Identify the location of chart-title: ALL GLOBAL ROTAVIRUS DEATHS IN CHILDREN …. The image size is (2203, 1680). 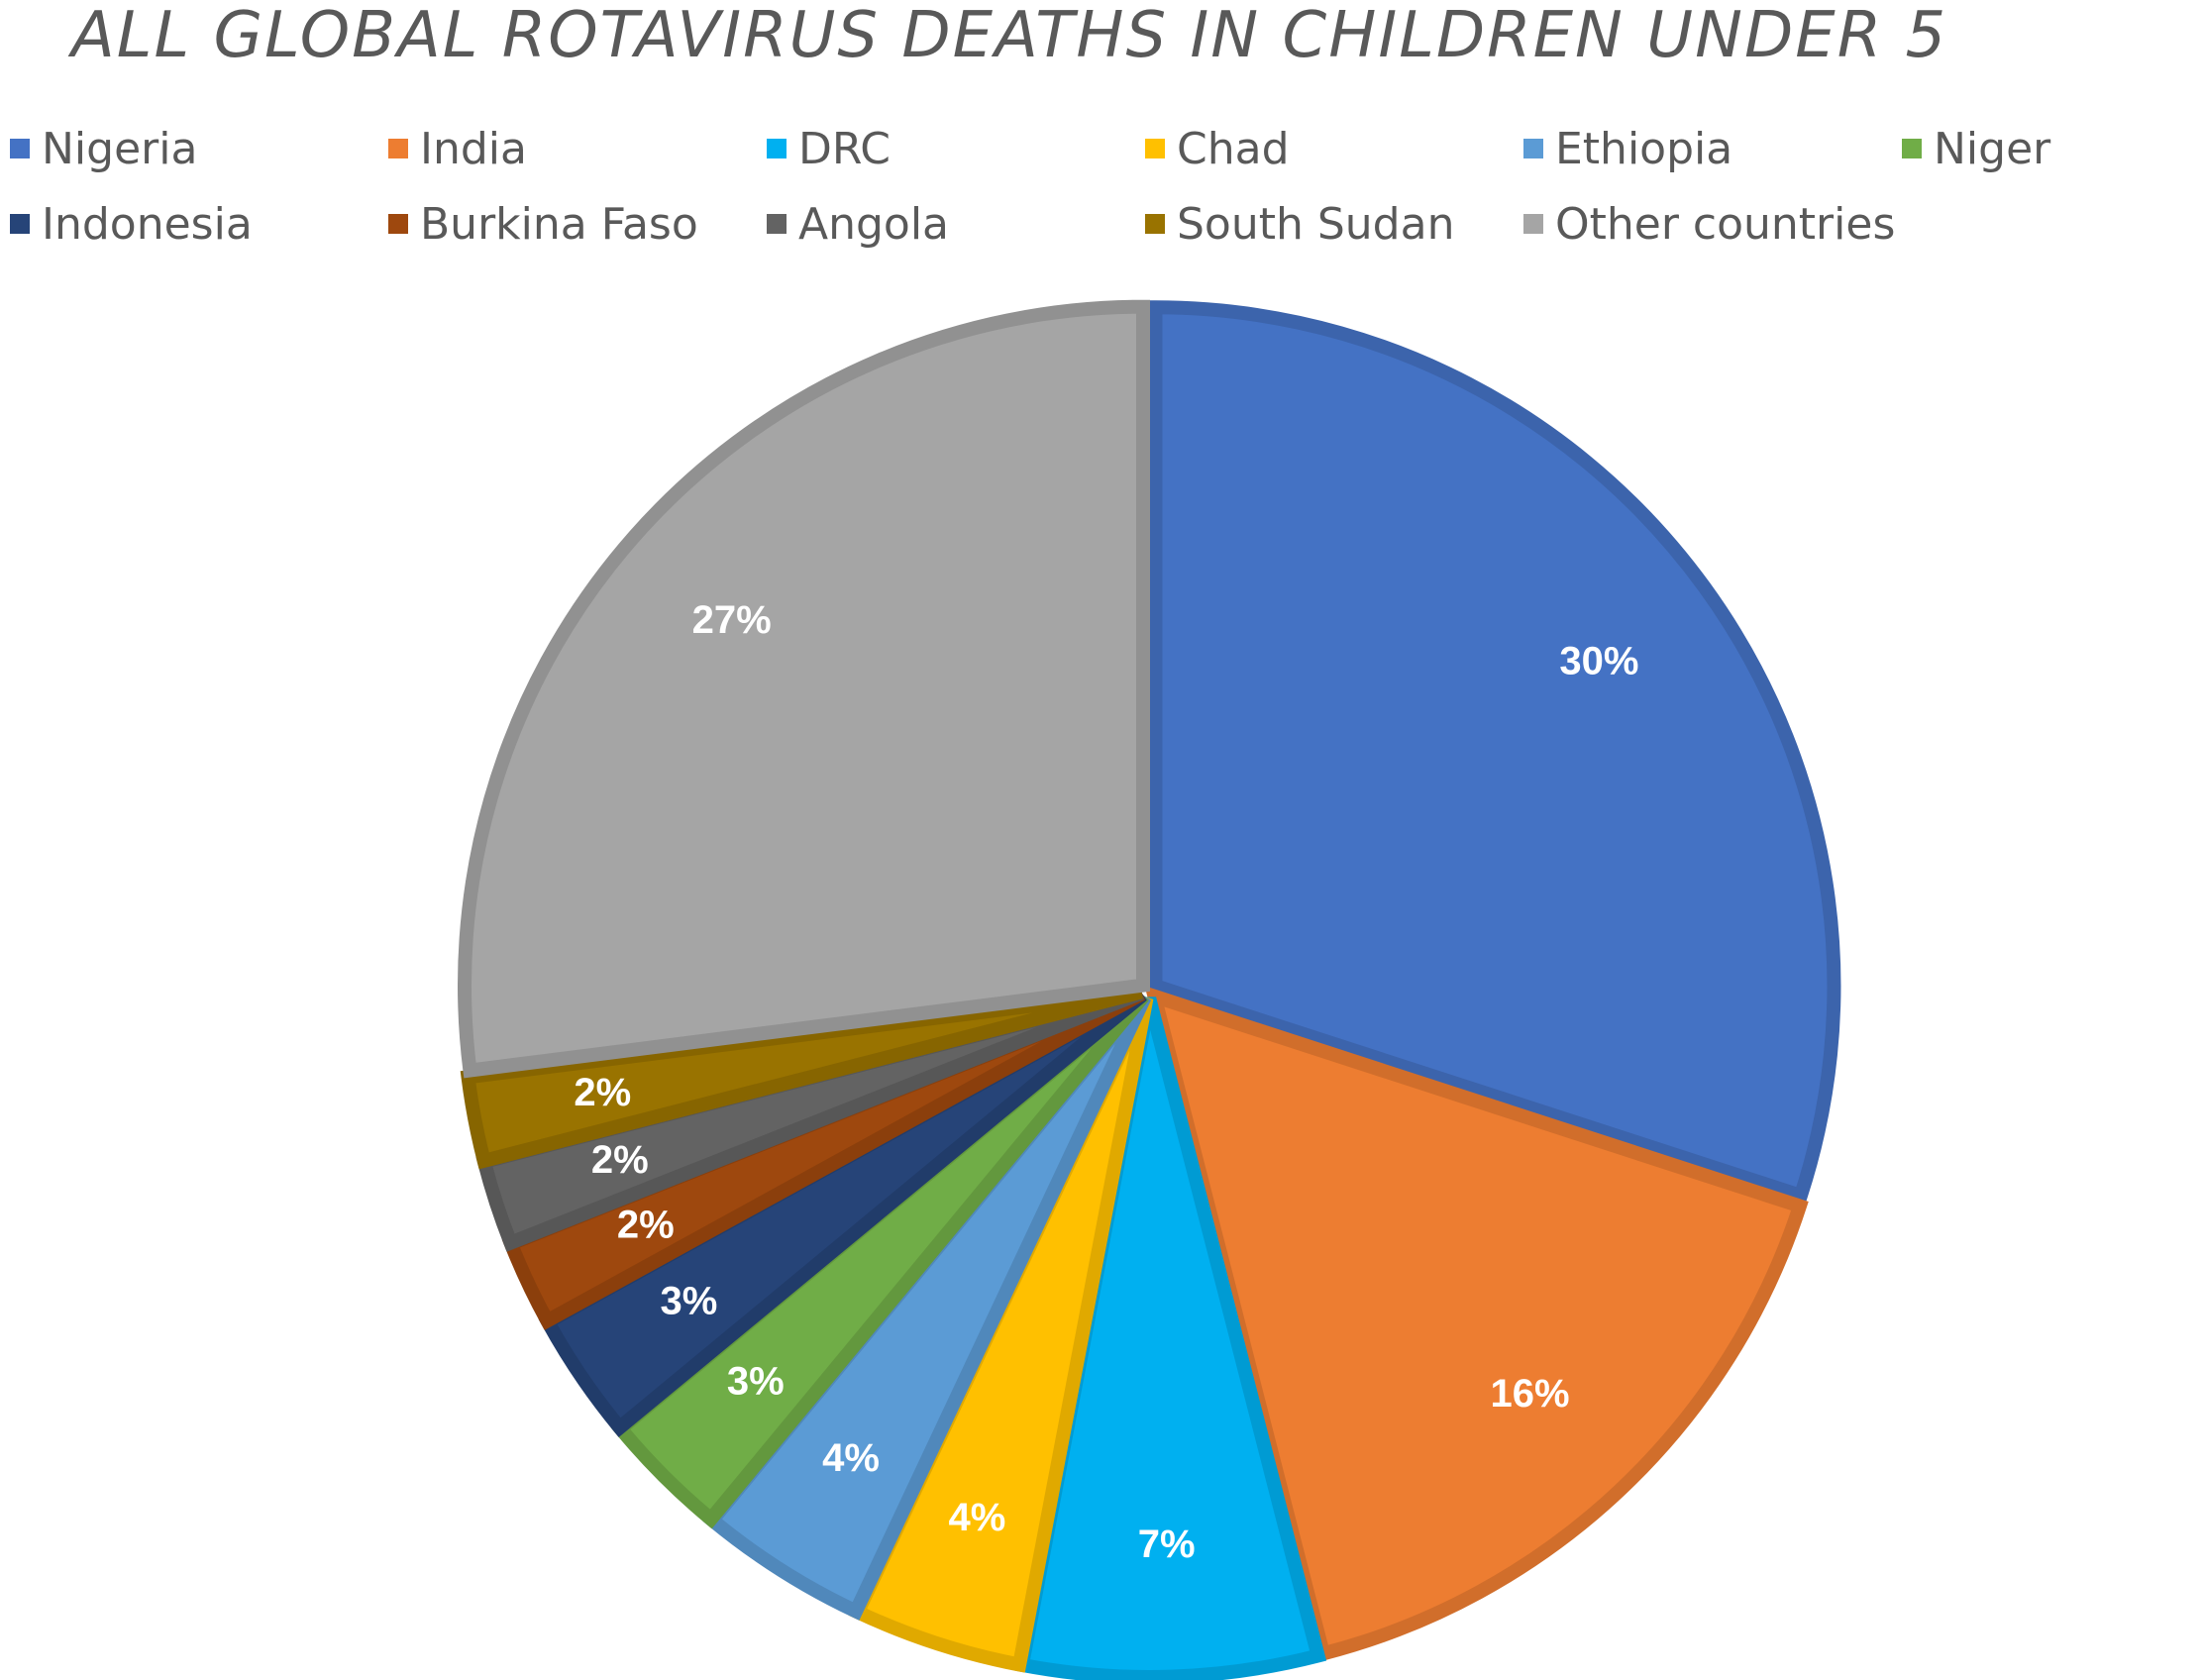
(1010, 36).